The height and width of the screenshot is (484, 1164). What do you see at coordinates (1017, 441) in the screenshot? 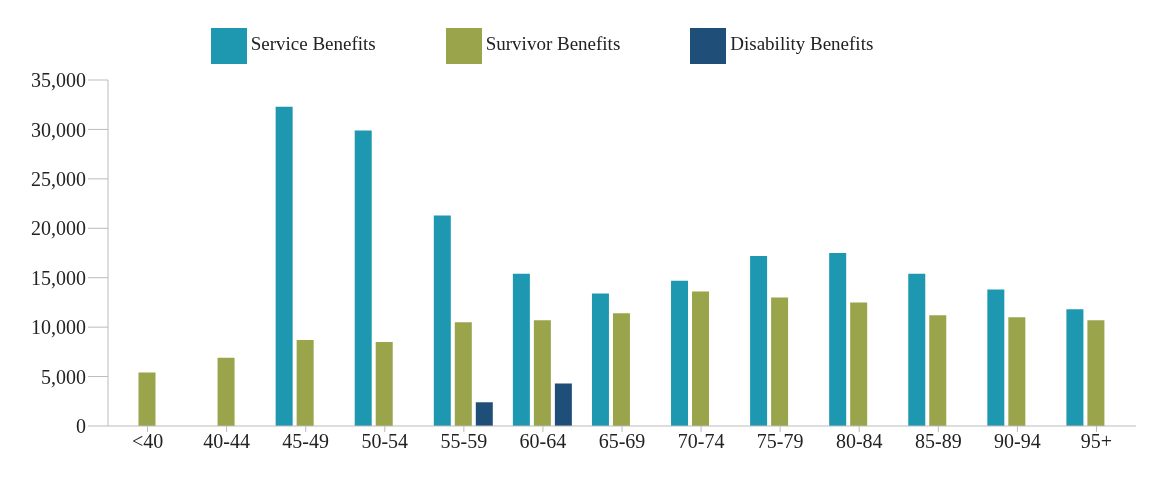
I see `x-tick-label: 90-94` at bounding box center [1017, 441].